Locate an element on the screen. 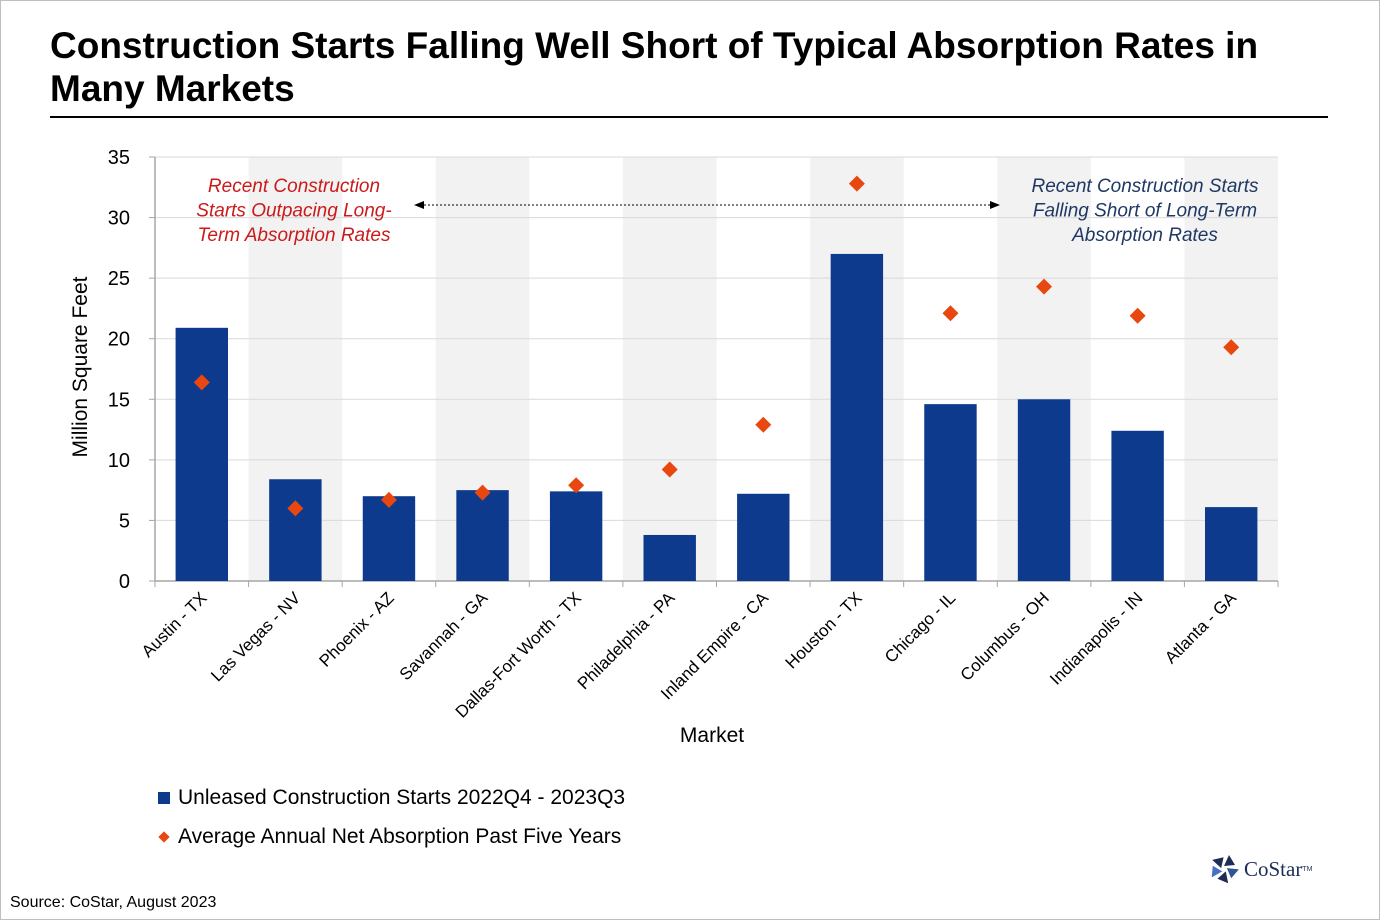 Image resolution: width=1380 pixels, height=920 pixels. y-tick-label: 15 is located at coordinates (119, 400).